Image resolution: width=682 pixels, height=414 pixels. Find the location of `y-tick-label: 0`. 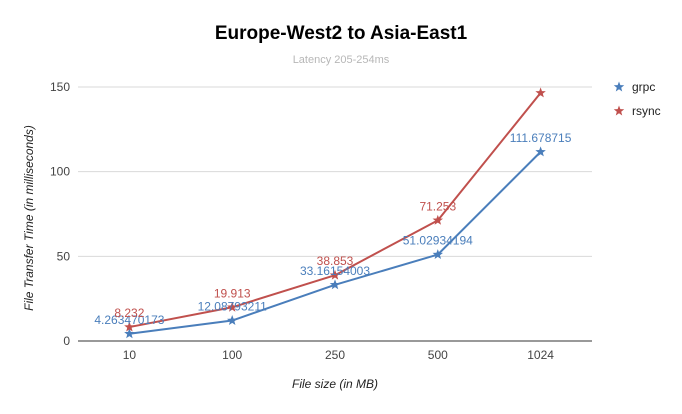

y-tick-label: 0 is located at coordinates (66, 341).